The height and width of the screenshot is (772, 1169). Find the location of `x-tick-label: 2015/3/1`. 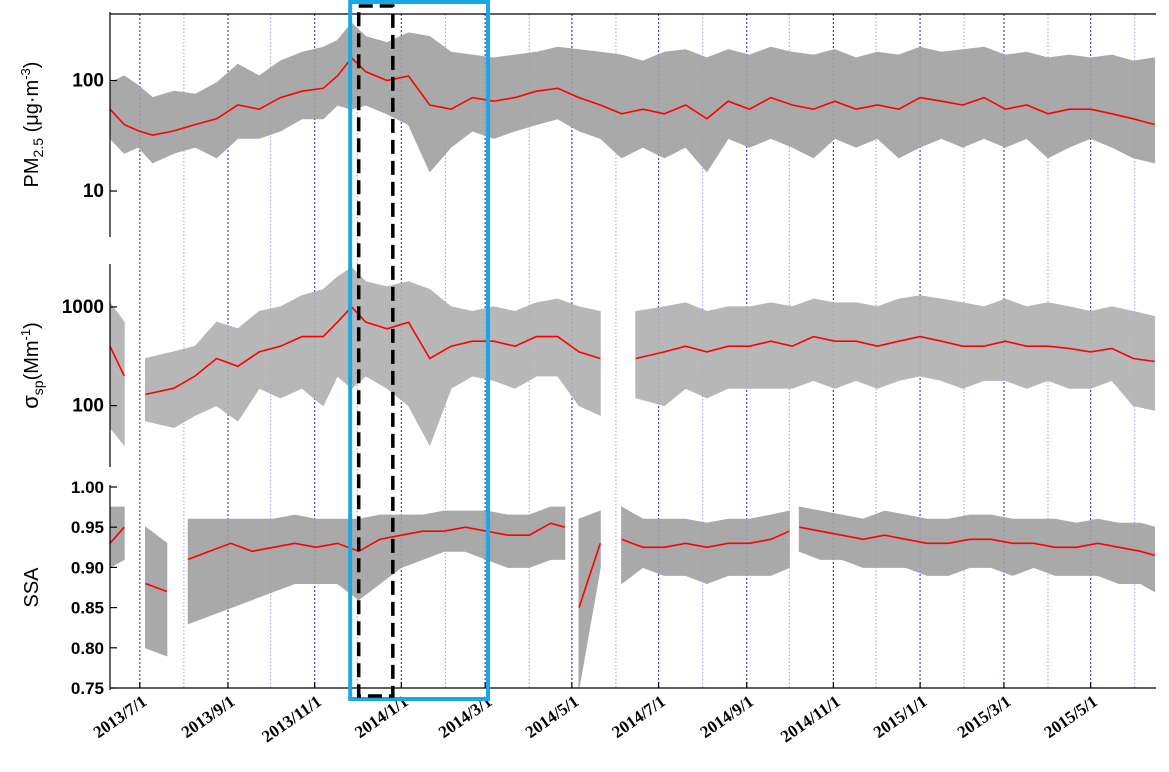

x-tick-label: 2015/3/1 is located at coordinates (984, 717).